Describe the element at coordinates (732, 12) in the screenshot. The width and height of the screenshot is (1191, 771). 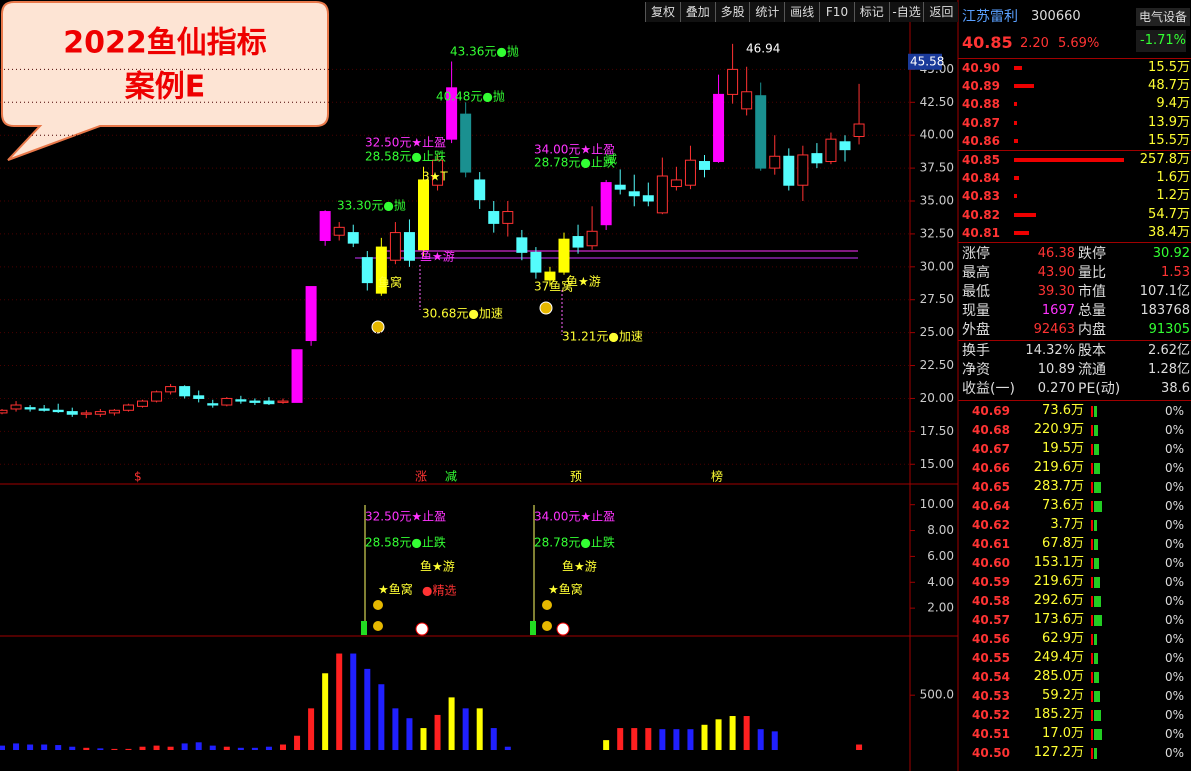
I see `toolbar-button: 多股` at that location.